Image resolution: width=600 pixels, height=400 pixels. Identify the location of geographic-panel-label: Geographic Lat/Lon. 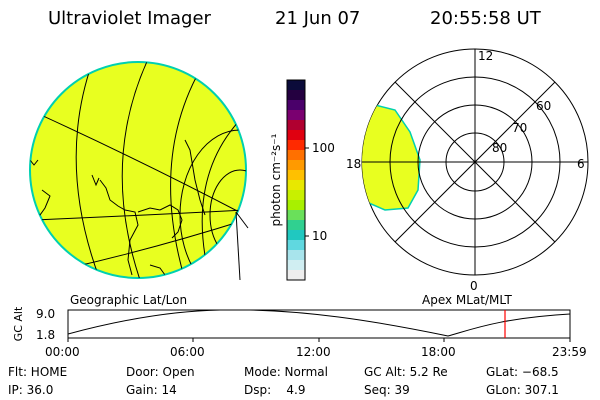
(128, 300).